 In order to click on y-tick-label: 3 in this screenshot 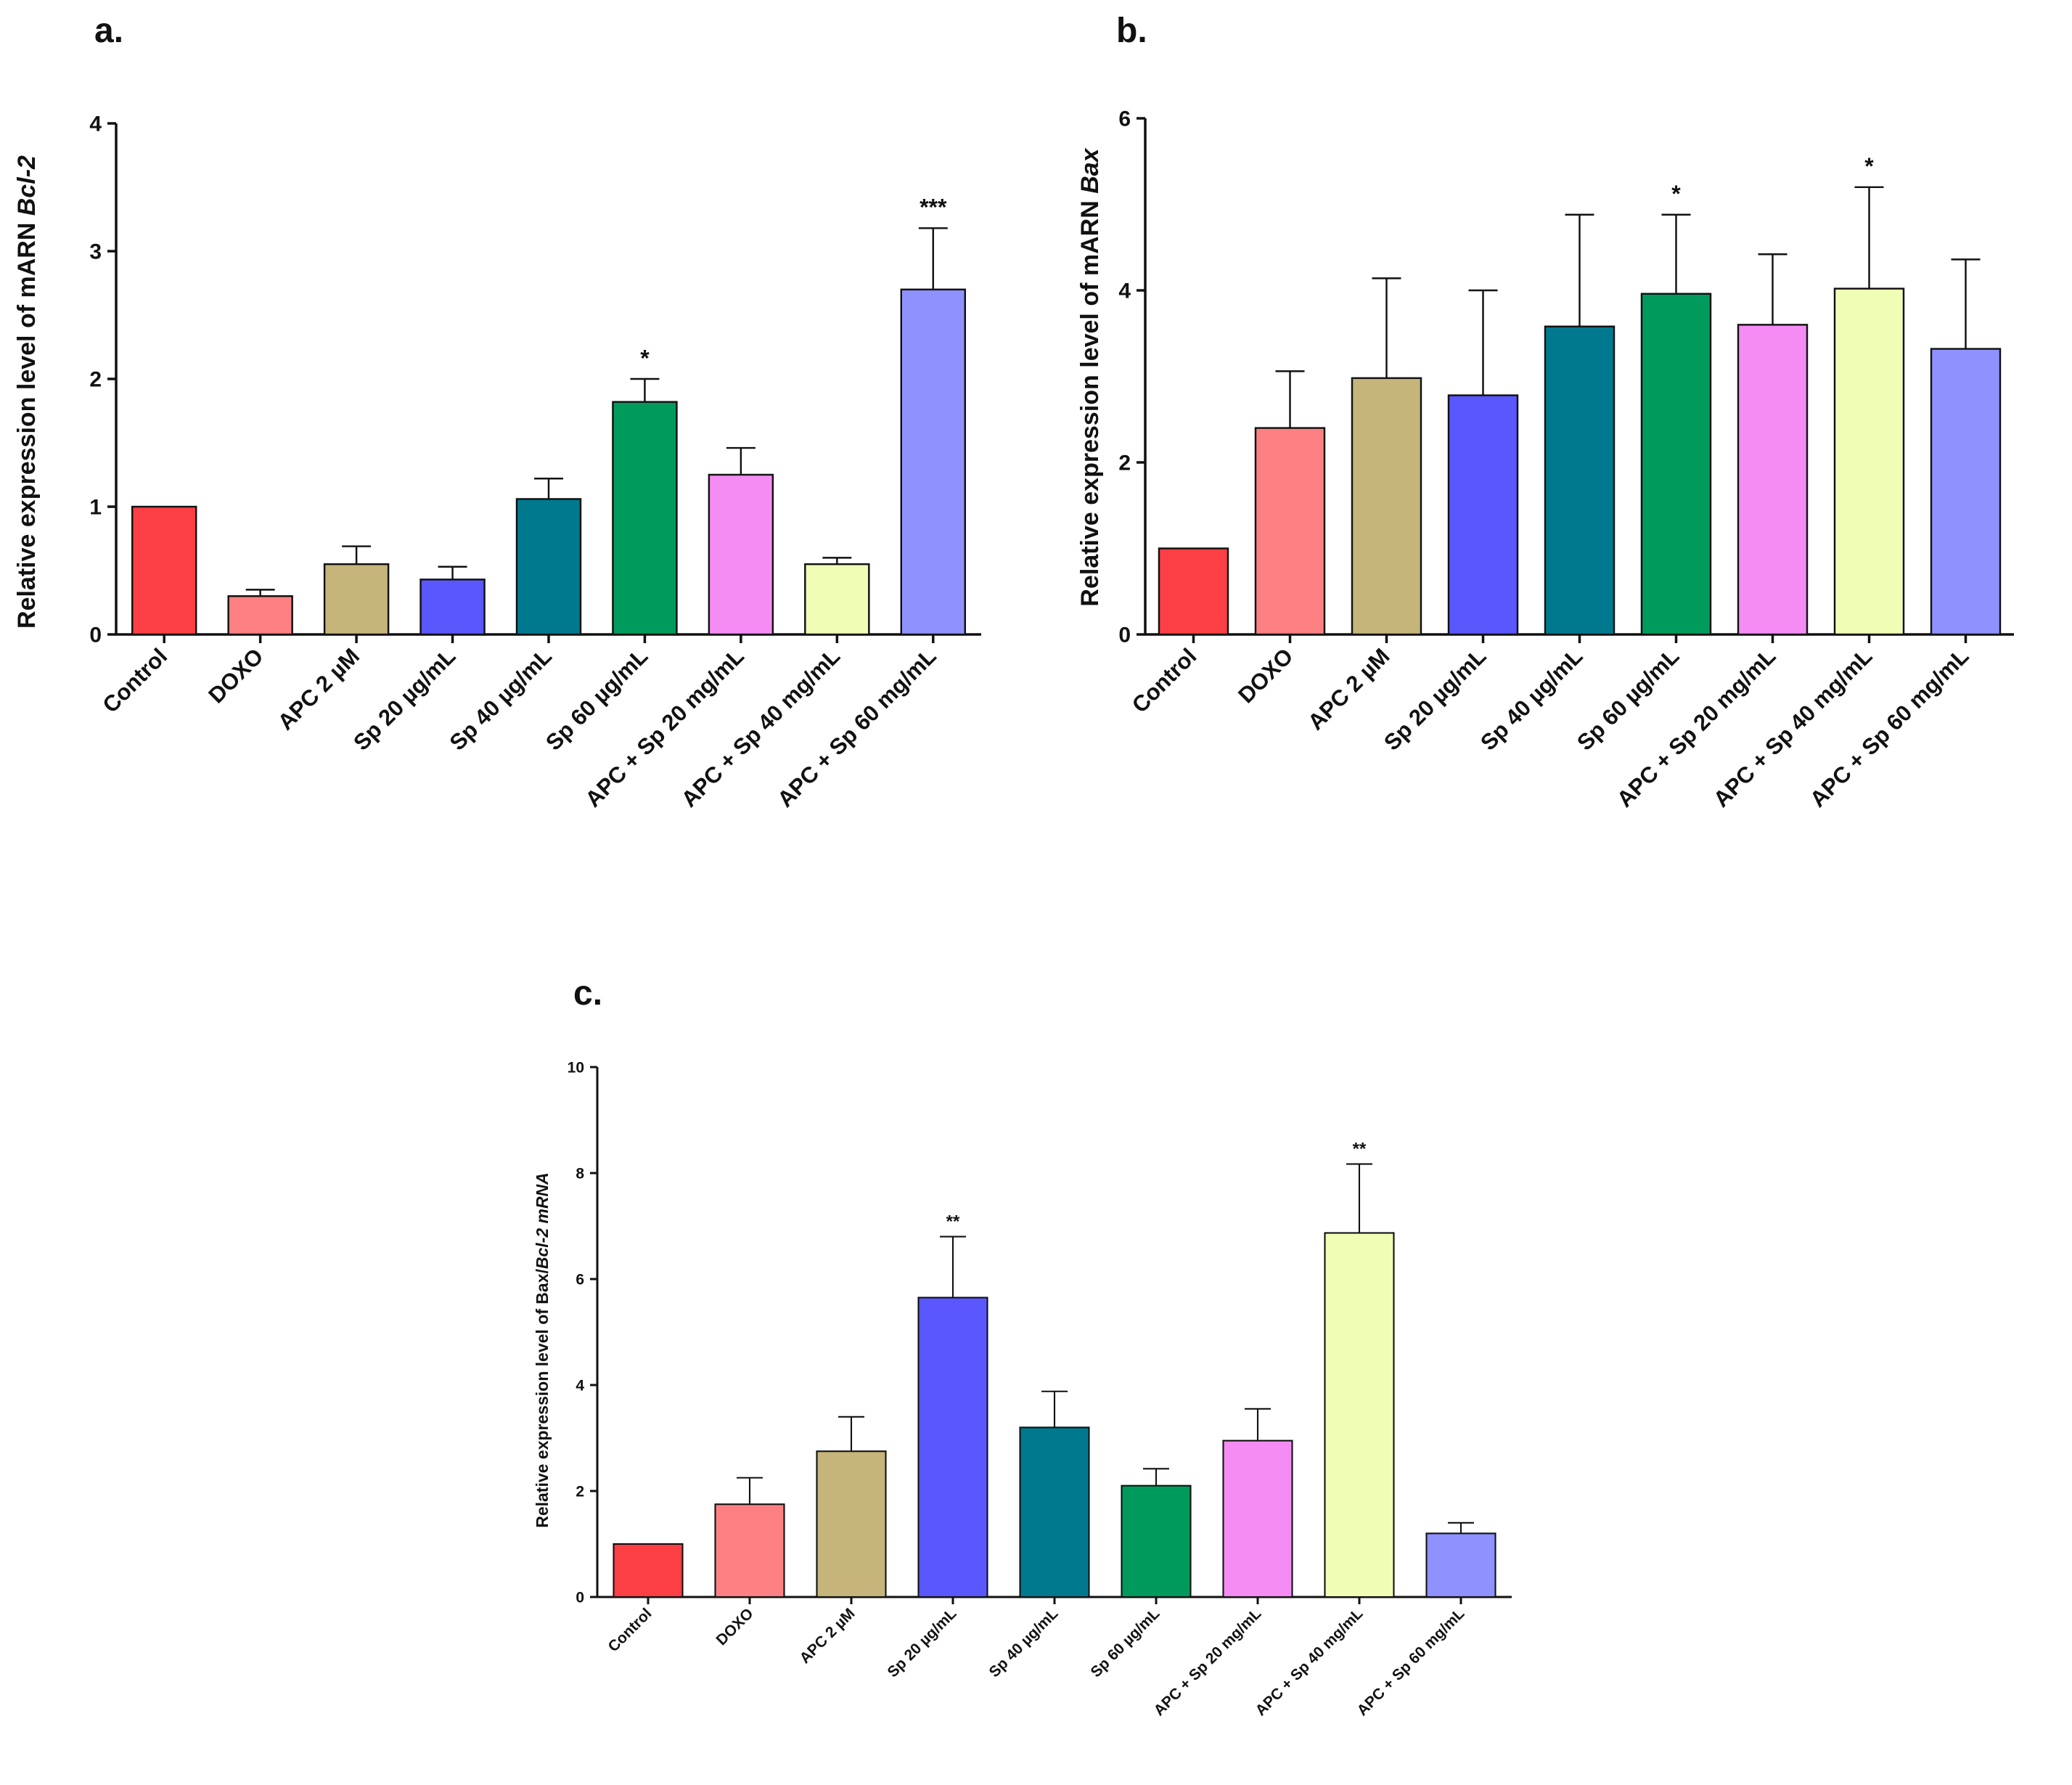, I will do `click(96, 252)`.